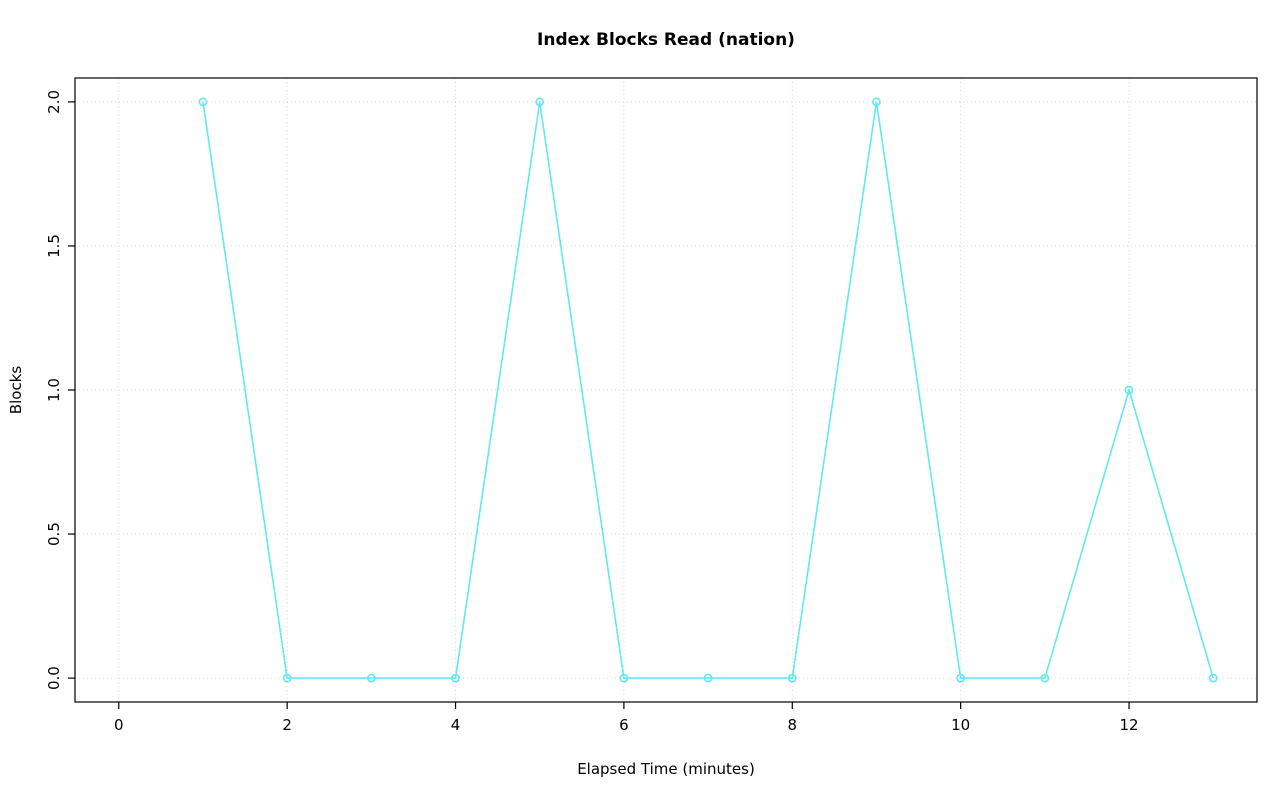 This screenshot has width=1280, height=801. I want to click on x-tick-label: 10, so click(960, 725).